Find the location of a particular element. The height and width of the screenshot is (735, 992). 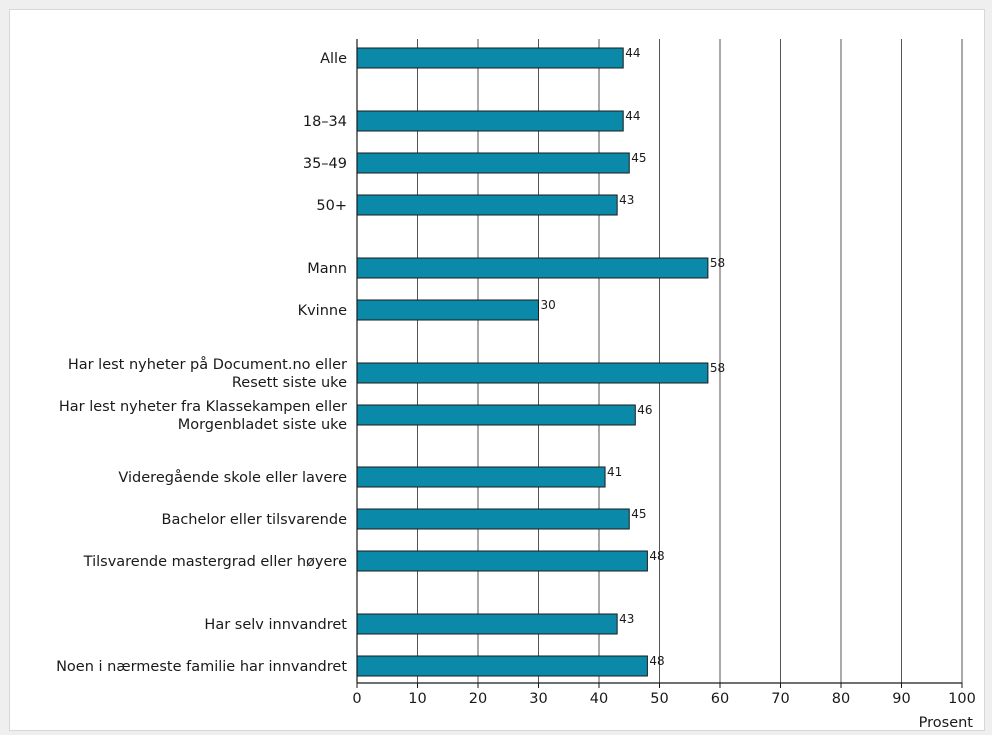

x-tick-label: 10 is located at coordinates (417, 699).